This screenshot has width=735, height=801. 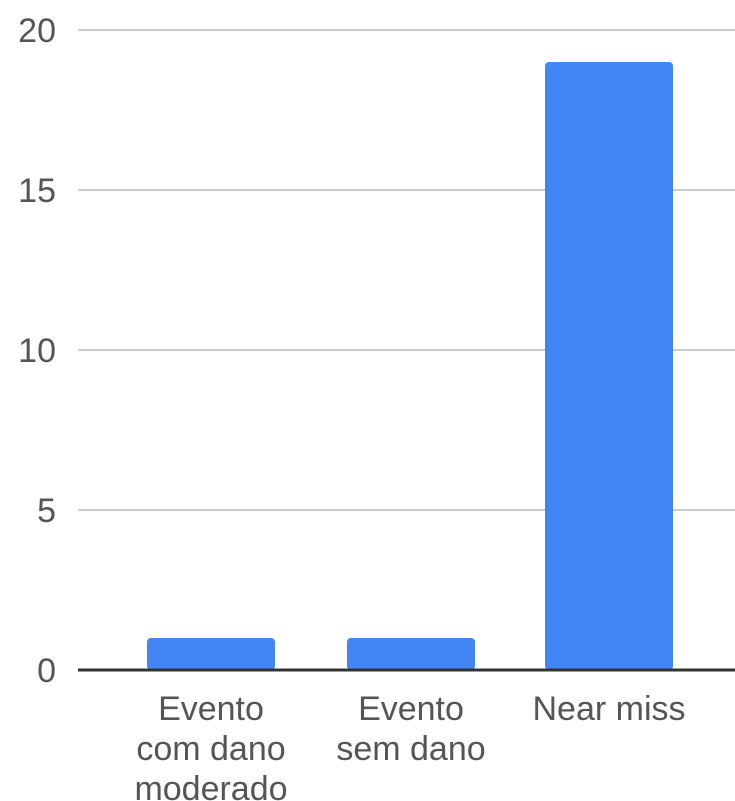 I want to click on y-tick-label: 20, so click(x=37, y=31).